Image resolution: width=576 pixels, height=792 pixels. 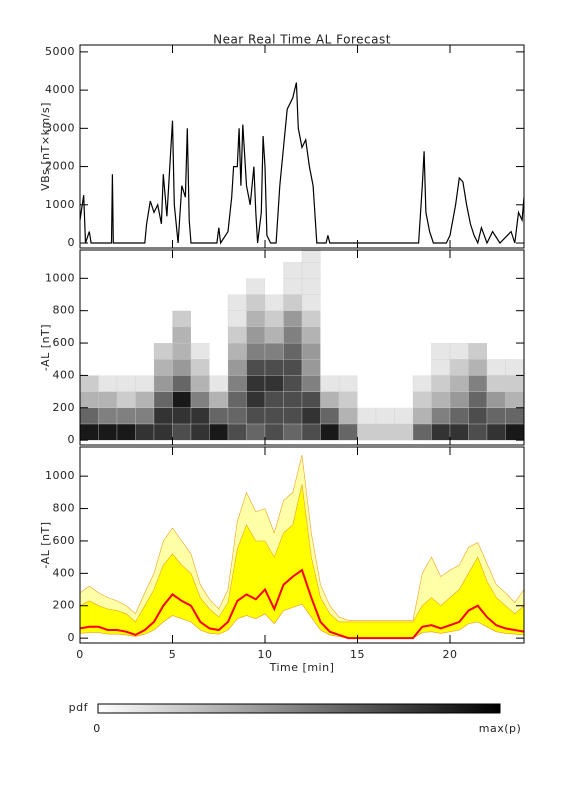 What do you see at coordinates (97, 728) in the screenshot?
I see `colorbar-min: 0` at bounding box center [97, 728].